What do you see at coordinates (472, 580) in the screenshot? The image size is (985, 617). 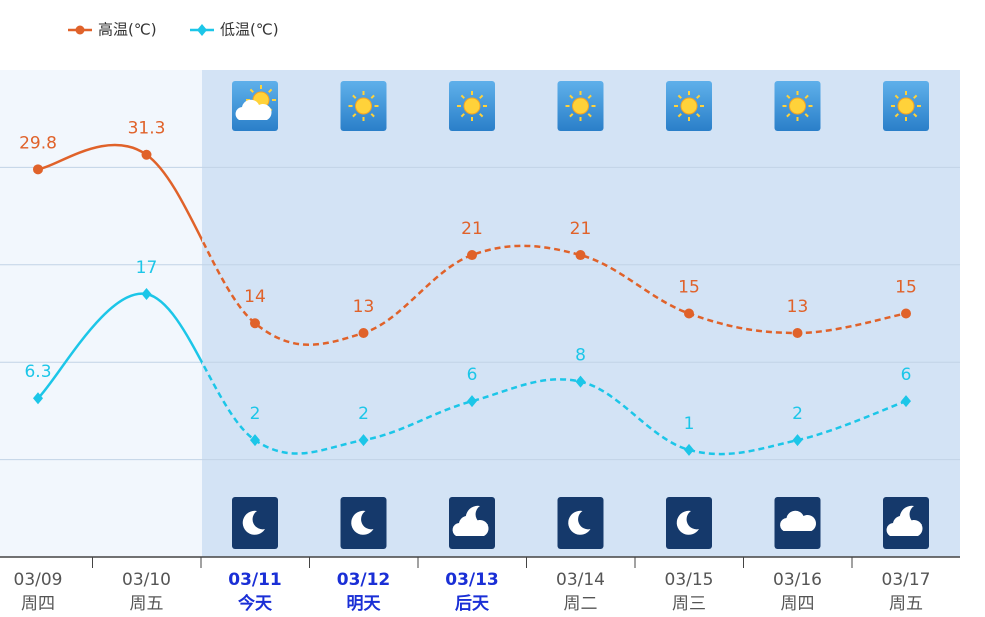 I see `x-tick-label: 03/13` at bounding box center [472, 580].